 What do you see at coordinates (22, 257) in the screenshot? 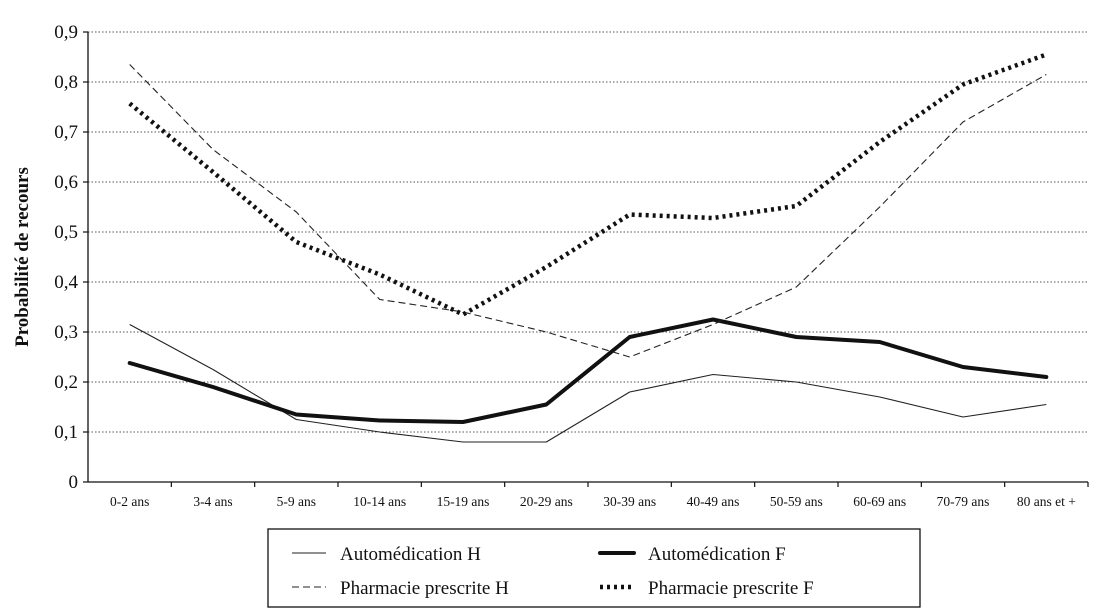
I see `y-axis-label: Probabilité de recours` at bounding box center [22, 257].